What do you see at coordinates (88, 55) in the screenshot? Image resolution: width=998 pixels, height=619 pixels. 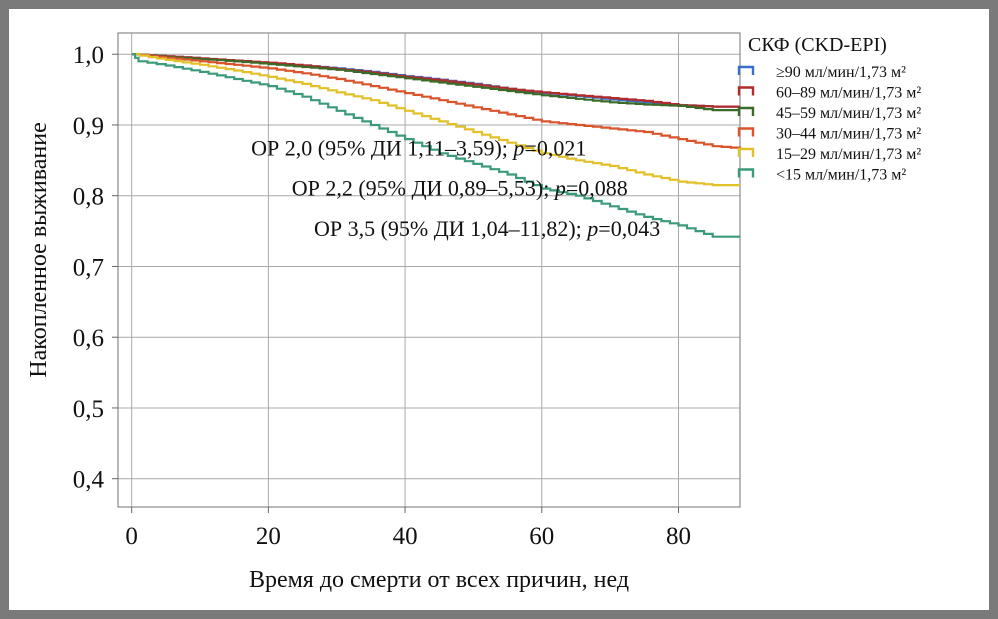 I see `y-tick-label: 1,0` at bounding box center [88, 55].